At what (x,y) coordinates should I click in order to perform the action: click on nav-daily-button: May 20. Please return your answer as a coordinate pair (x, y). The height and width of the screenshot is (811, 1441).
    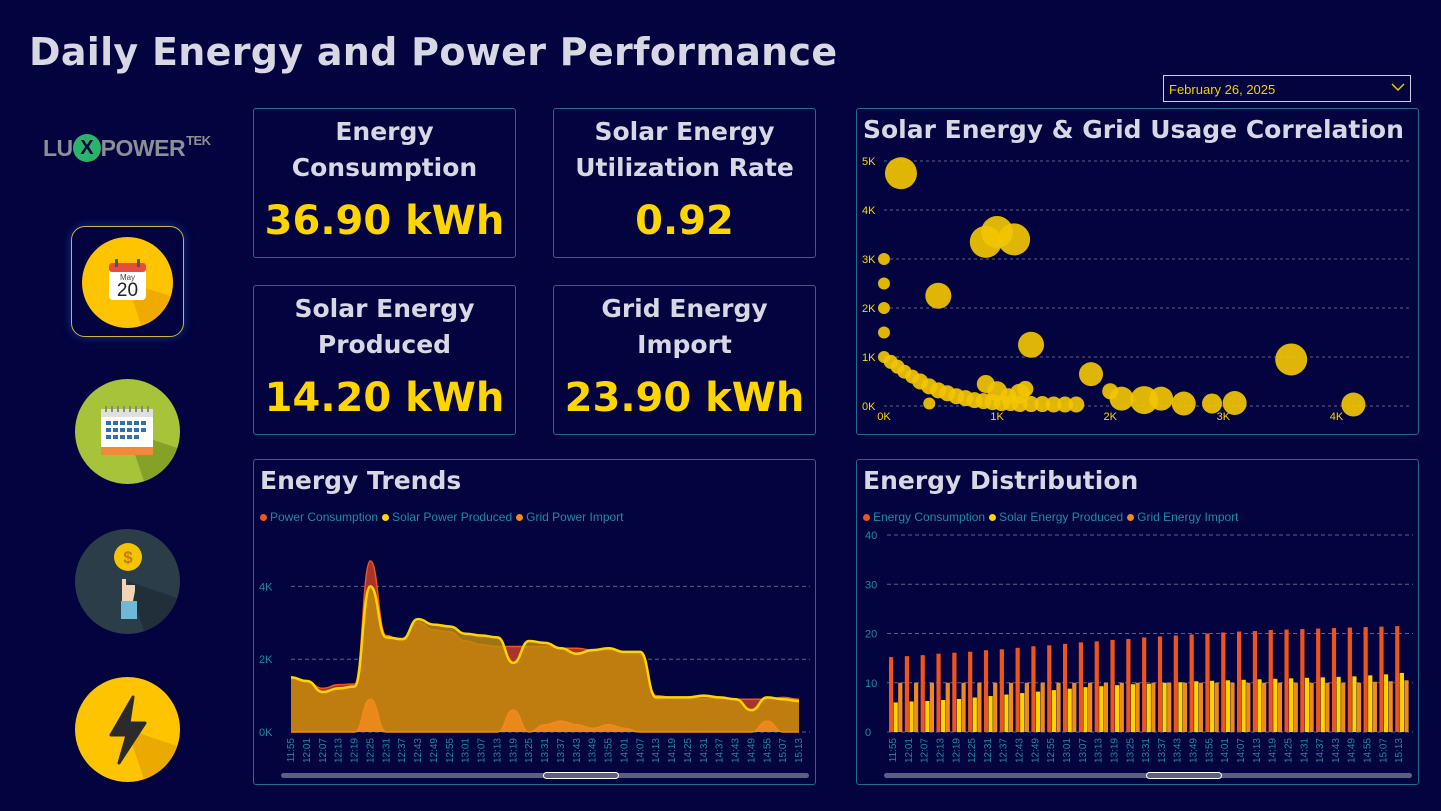
    Looking at the image, I should click on (127, 281).